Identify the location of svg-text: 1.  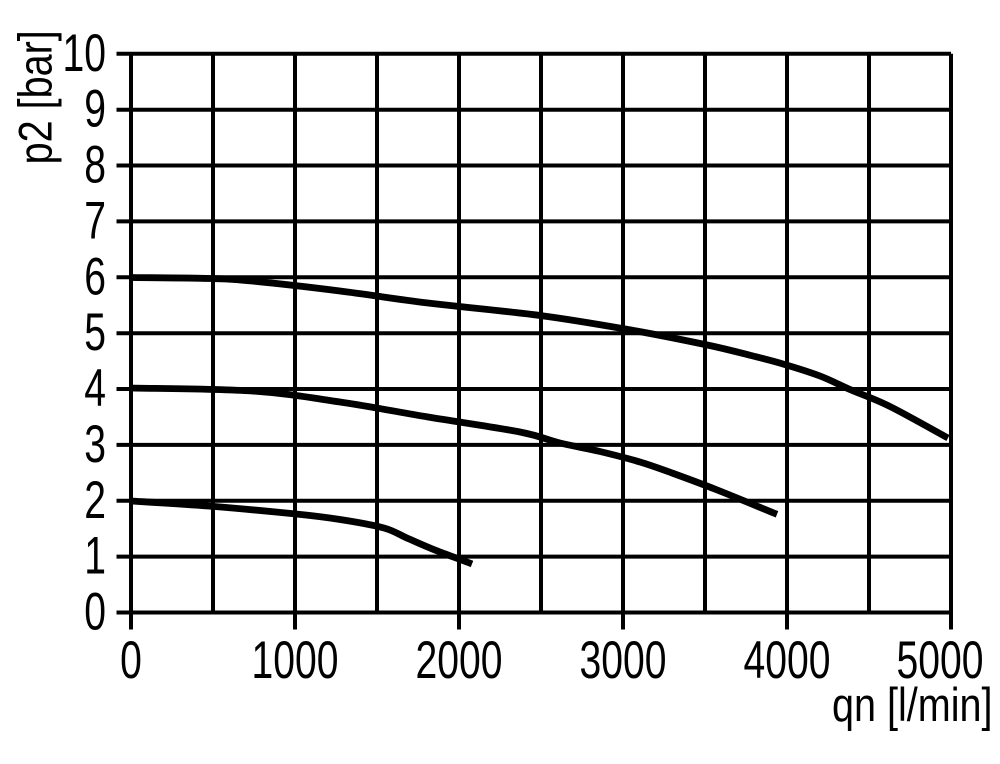
(95, 556).